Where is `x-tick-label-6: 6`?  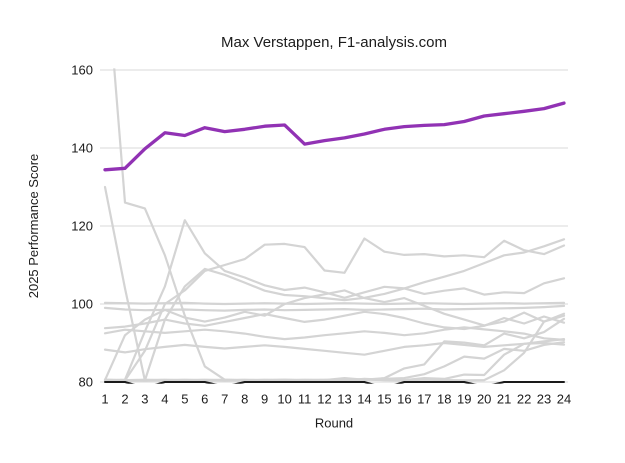
x-tick-label-6: 6 is located at coordinates (204, 399).